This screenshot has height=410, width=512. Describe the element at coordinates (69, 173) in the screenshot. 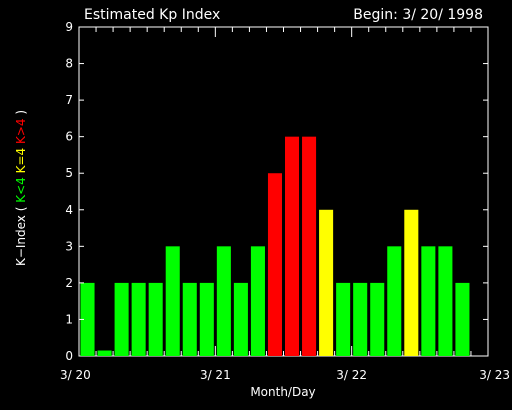

I see `y-tick-label: 5` at that location.